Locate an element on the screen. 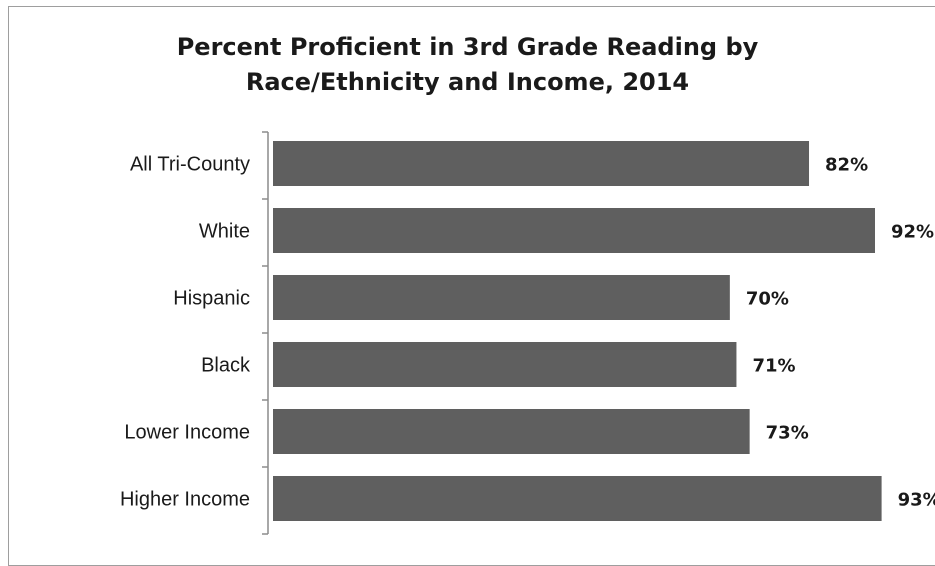 The height and width of the screenshot is (566, 935). category-label: Black is located at coordinates (226, 366).